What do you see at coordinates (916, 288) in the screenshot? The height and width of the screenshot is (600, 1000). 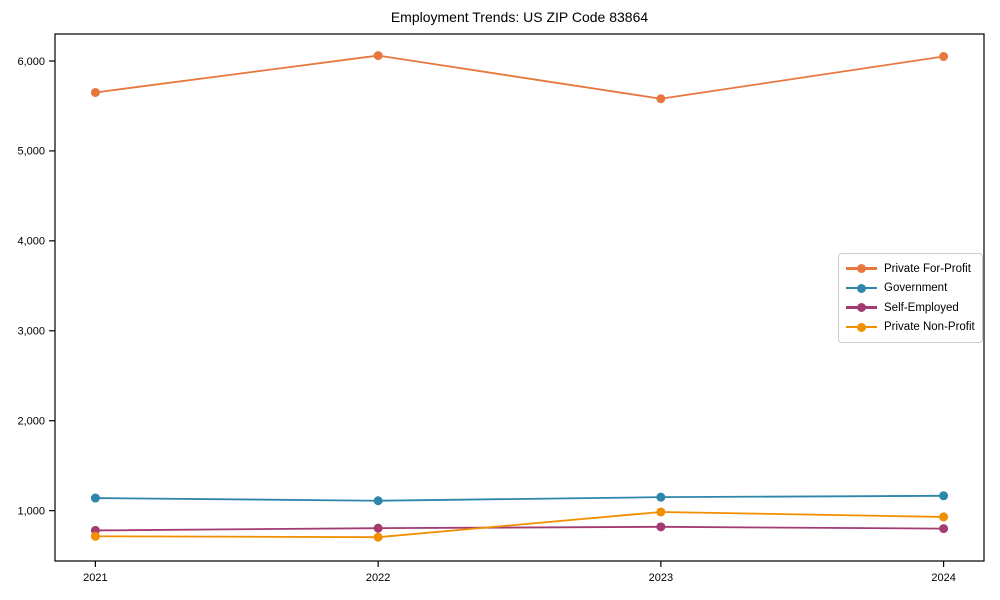 I see `legend-label: Government` at bounding box center [916, 288].